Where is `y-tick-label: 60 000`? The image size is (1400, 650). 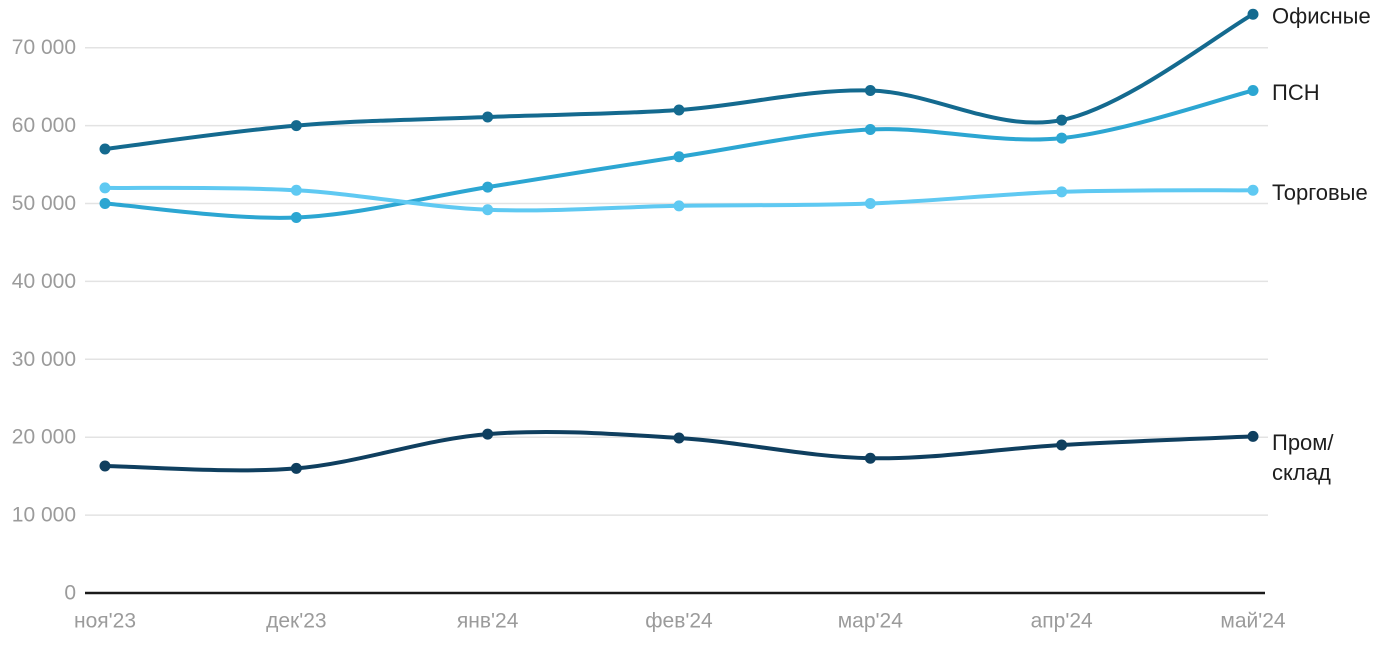 y-tick-label: 60 000 is located at coordinates (44, 125).